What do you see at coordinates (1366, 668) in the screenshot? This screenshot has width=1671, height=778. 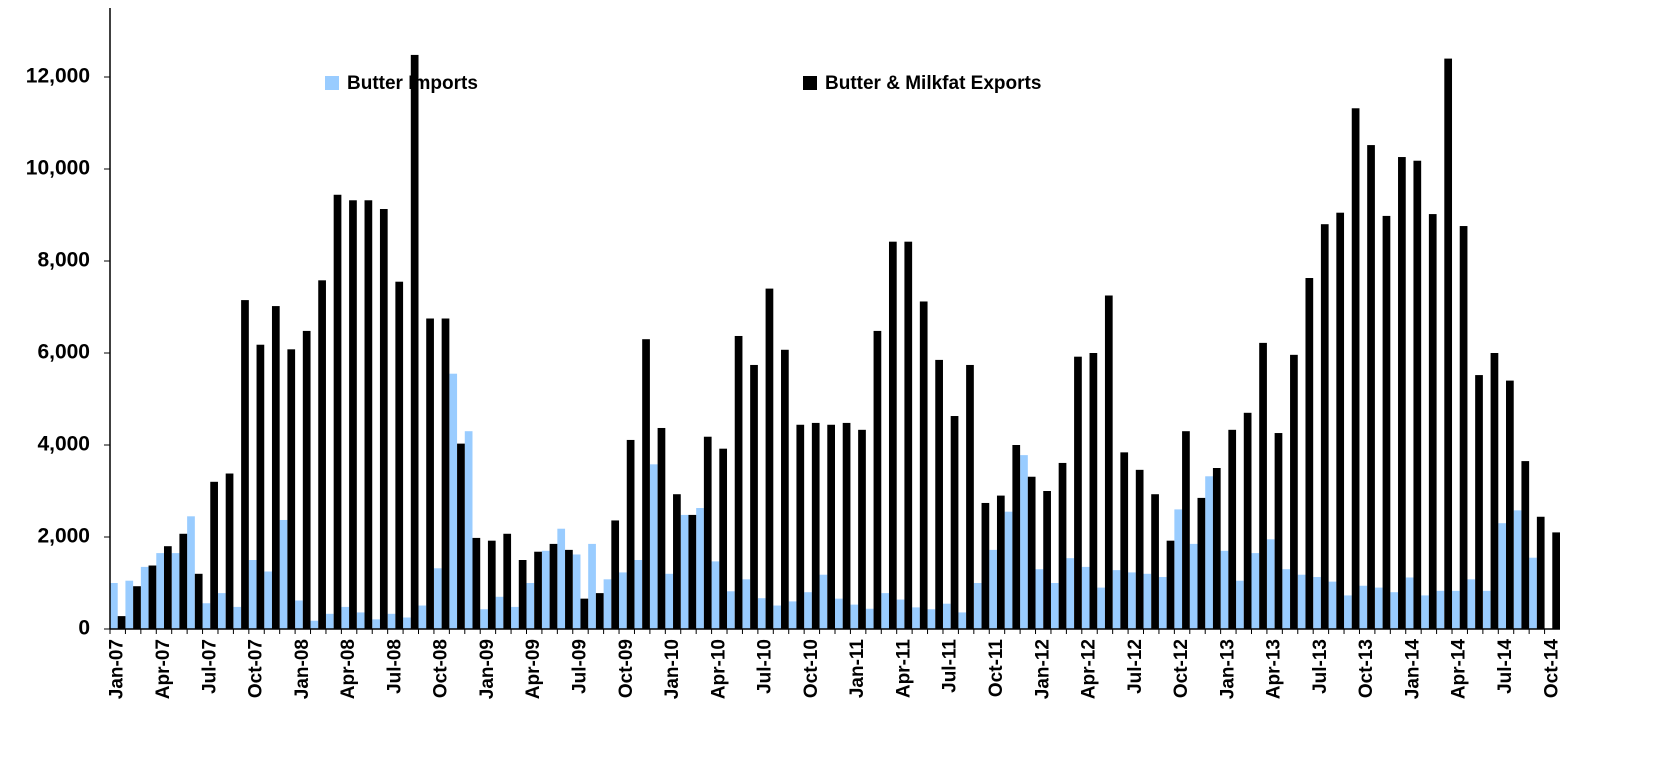 I see `x-tick-label: Oct-13` at bounding box center [1366, 668].